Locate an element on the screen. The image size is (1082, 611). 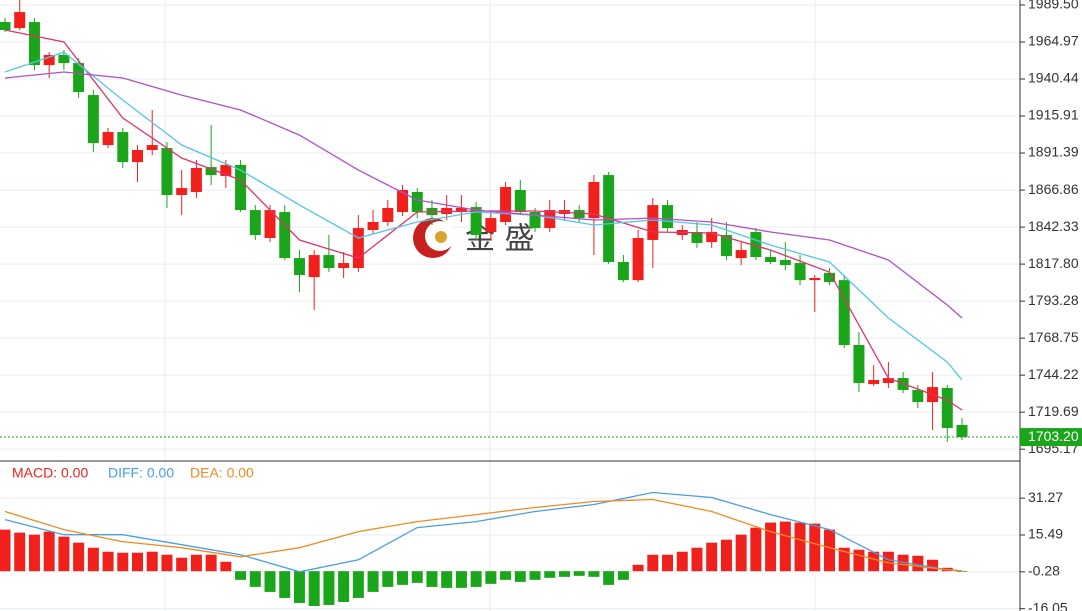
y-tick-label: 1719.69 is located at coordinates (1053, 411).